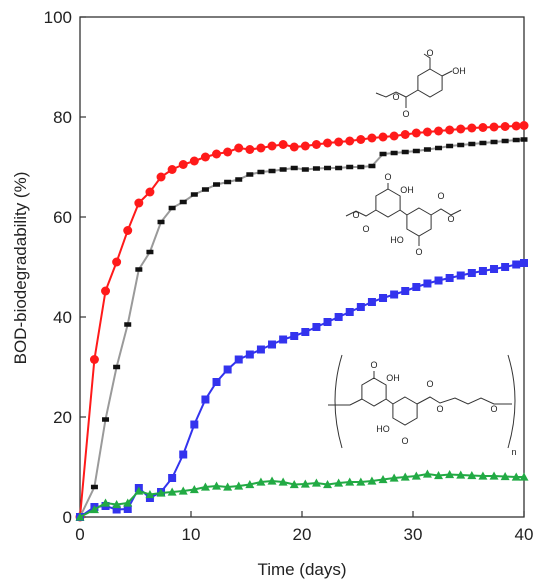 Image resolution: width=540 pixels, height=588 pixels. I want to click on y-axis-title: BOD-biodegradability (%), so click(20, 268).